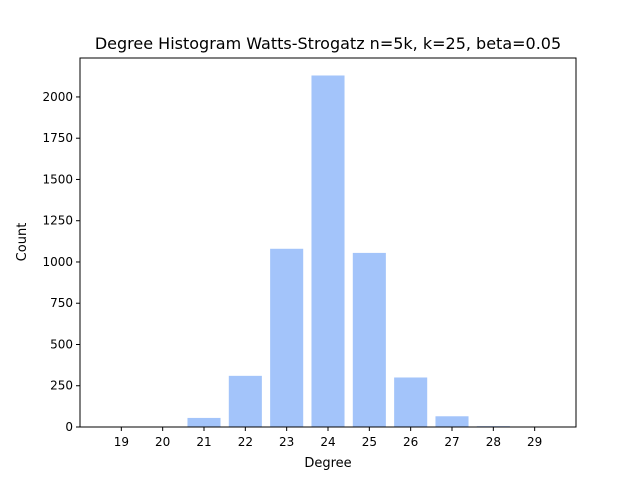 This screenshot has height=480, width=640. What do you see at coordinates (57, 221) in the screenshot?
I see `y-tick-label: 1250` at bounding box center [57, 221].